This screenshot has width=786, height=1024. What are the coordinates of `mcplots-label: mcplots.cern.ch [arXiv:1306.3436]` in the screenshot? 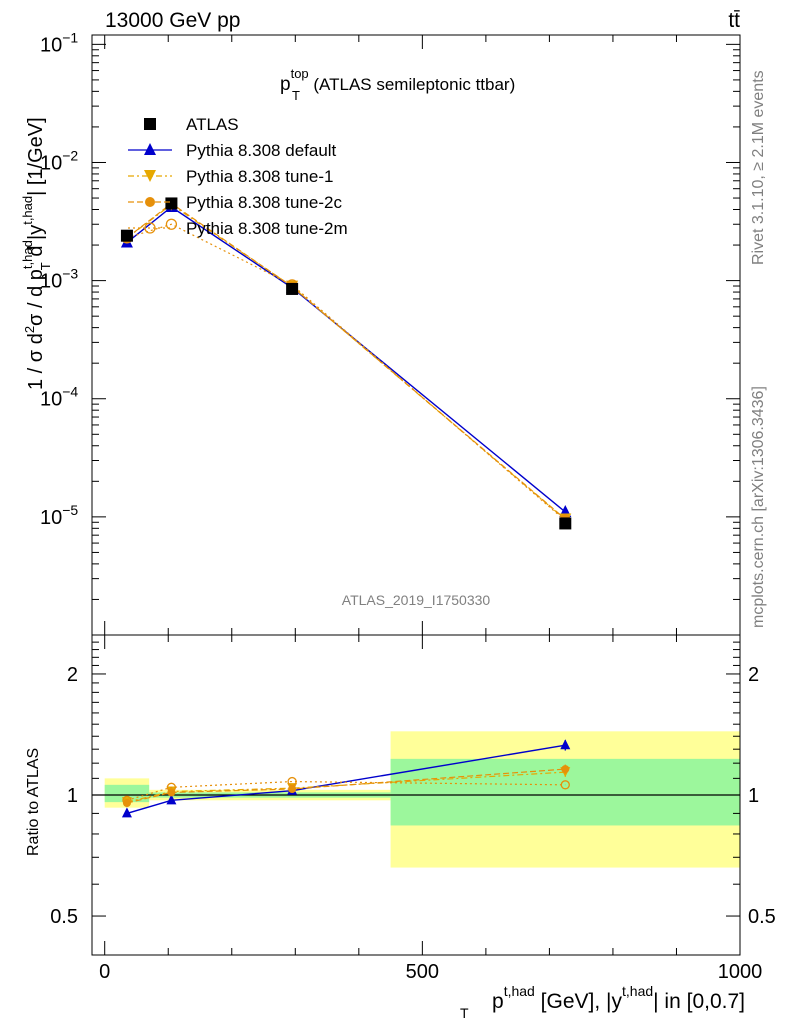 It's located at (758, 507).